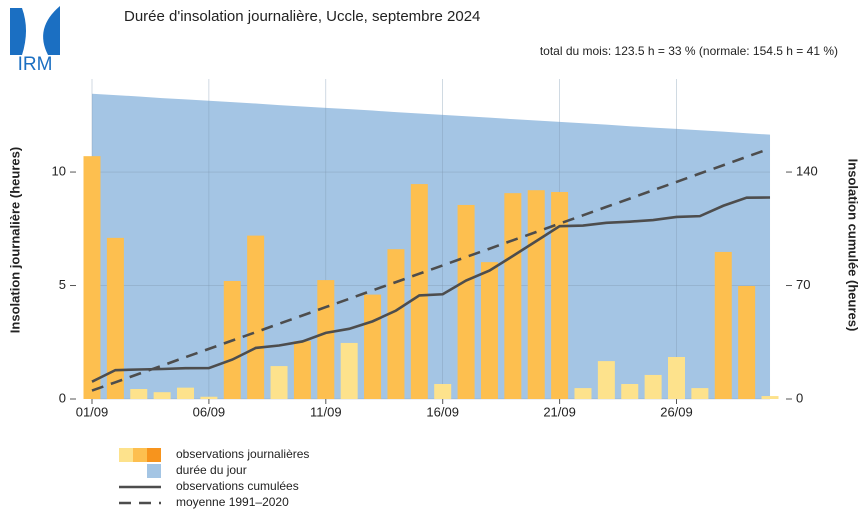  What do you see at coordinates (35, 40) in the screenshot?
I see `logo: IRM` at bounding box center [35, 40].